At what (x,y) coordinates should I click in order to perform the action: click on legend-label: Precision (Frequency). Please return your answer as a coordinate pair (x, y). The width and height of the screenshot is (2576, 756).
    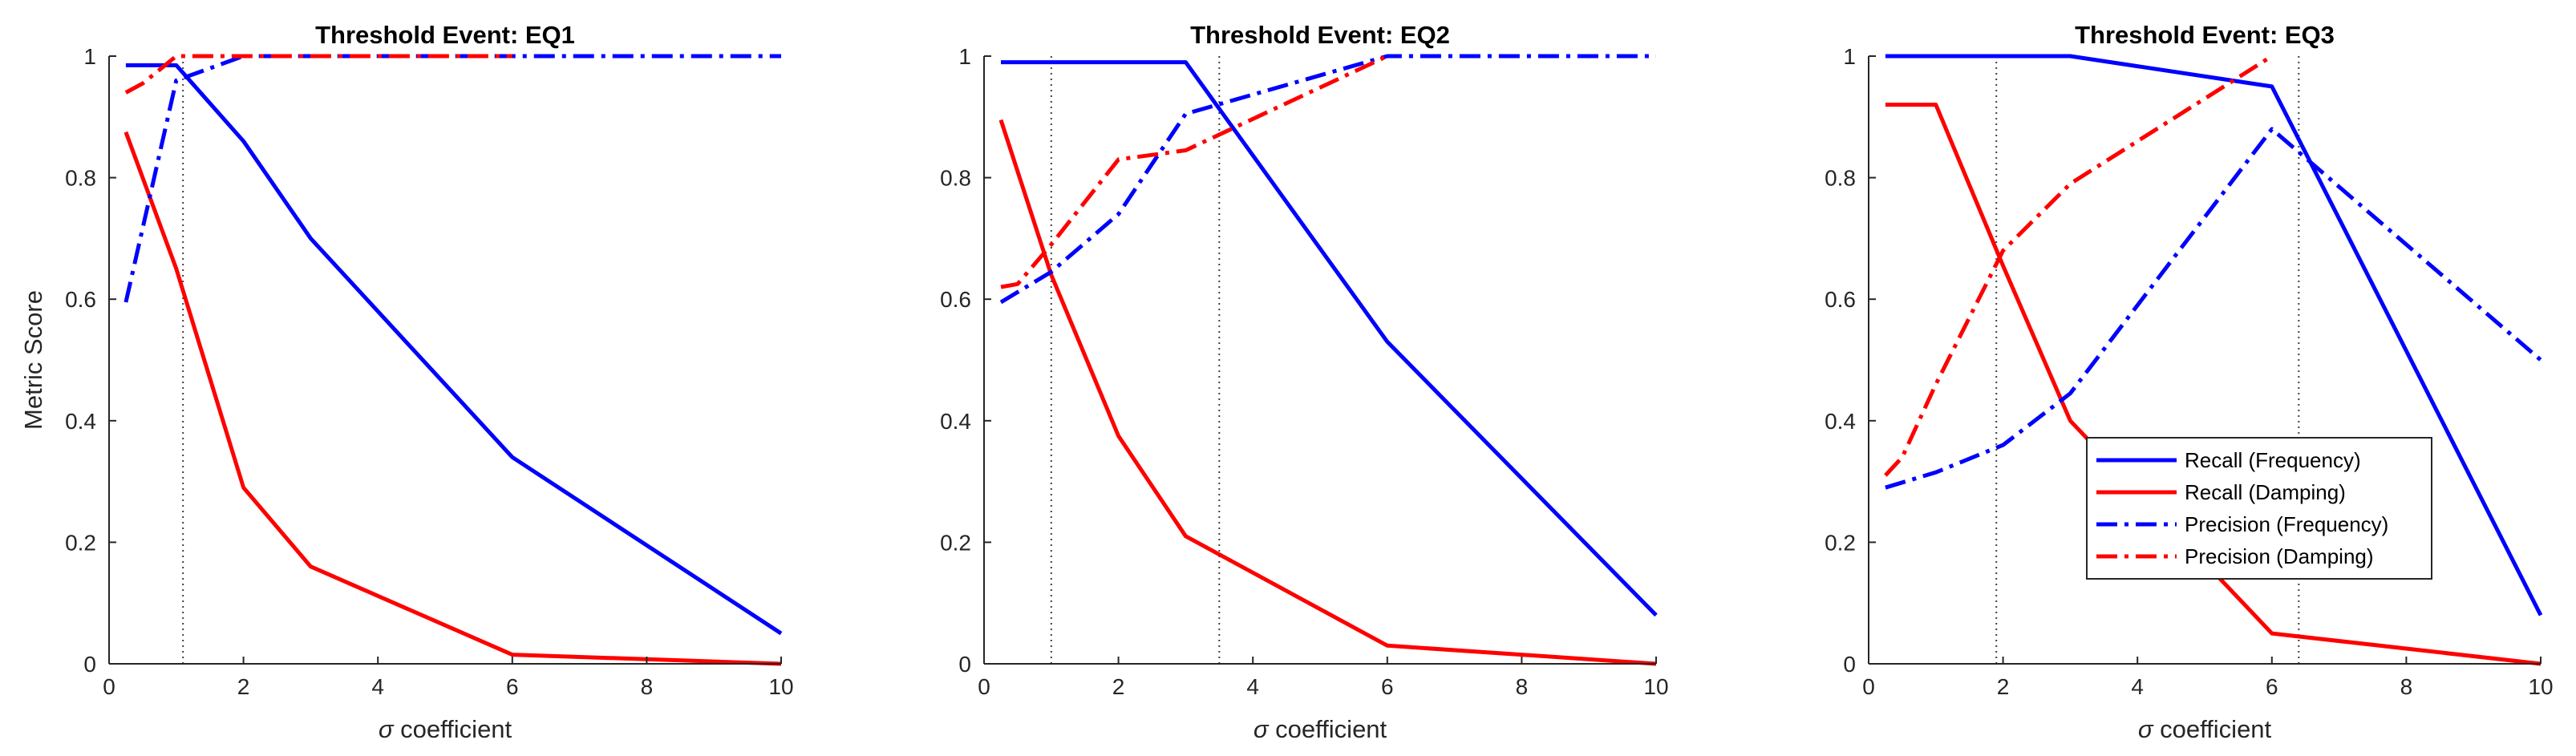
    Looking at the image, I should click on (2286, 524).